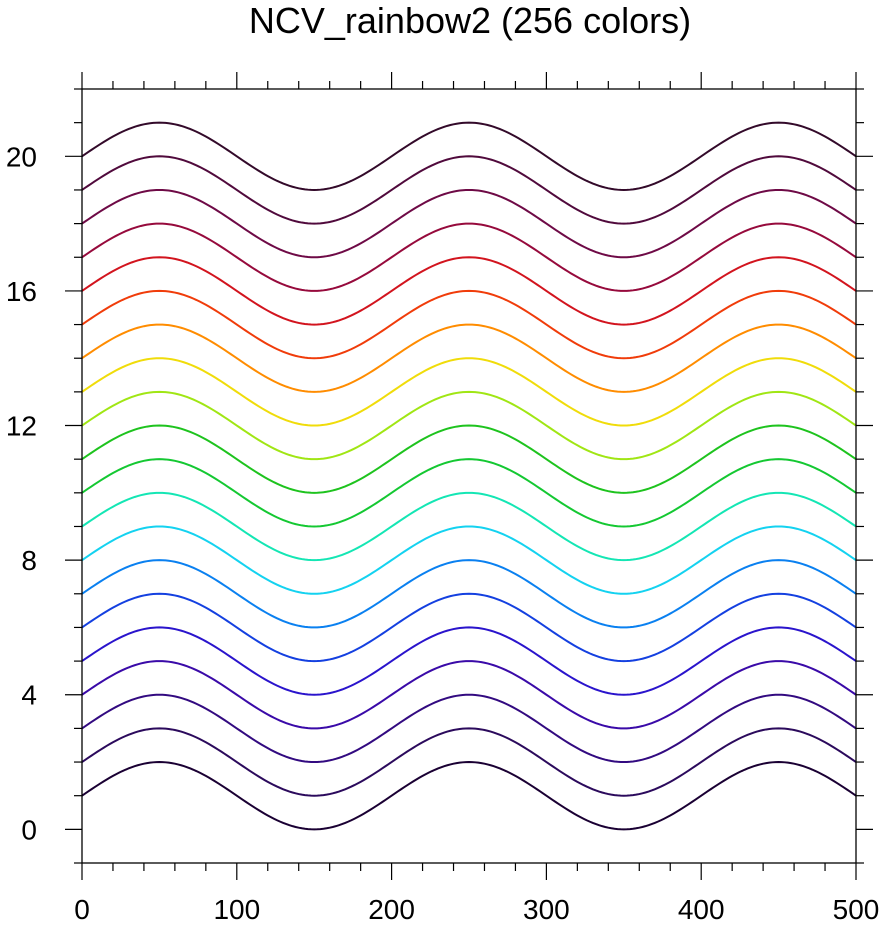 This screenshot has width=886, height=935. I want to click on x-tick-label: 200, so click(391, 909).